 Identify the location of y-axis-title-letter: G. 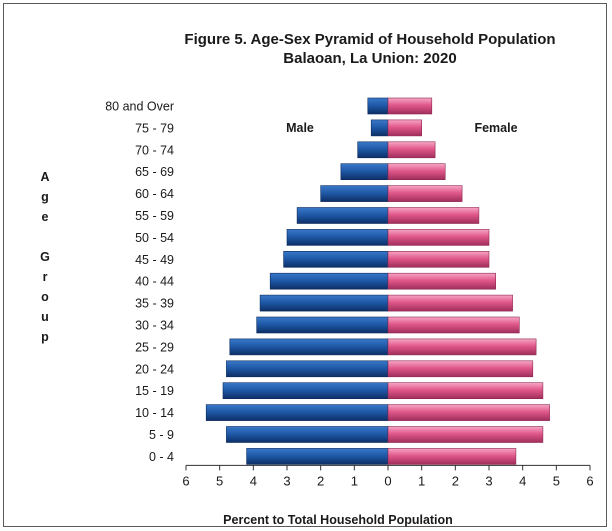
(45, 257).